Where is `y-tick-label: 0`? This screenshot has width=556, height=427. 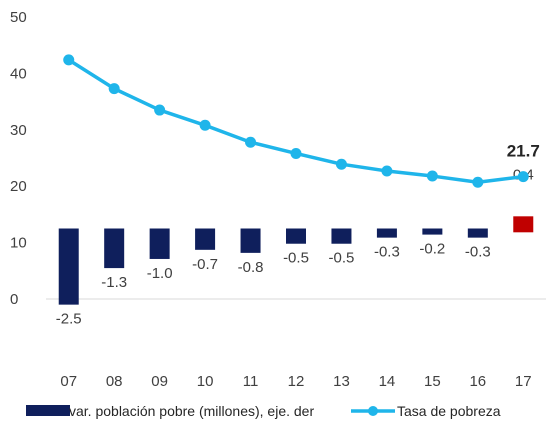 y-tick-label: 0 is located at coordinates (14, 299).